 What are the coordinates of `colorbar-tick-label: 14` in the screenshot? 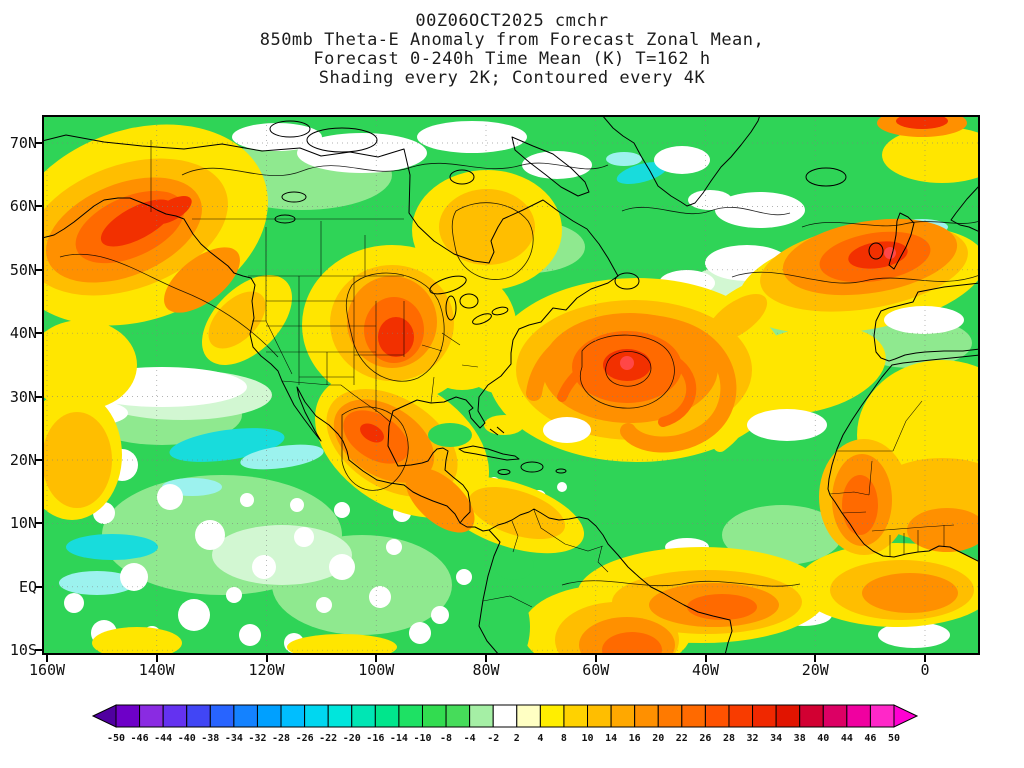 It's located at (611, 738).